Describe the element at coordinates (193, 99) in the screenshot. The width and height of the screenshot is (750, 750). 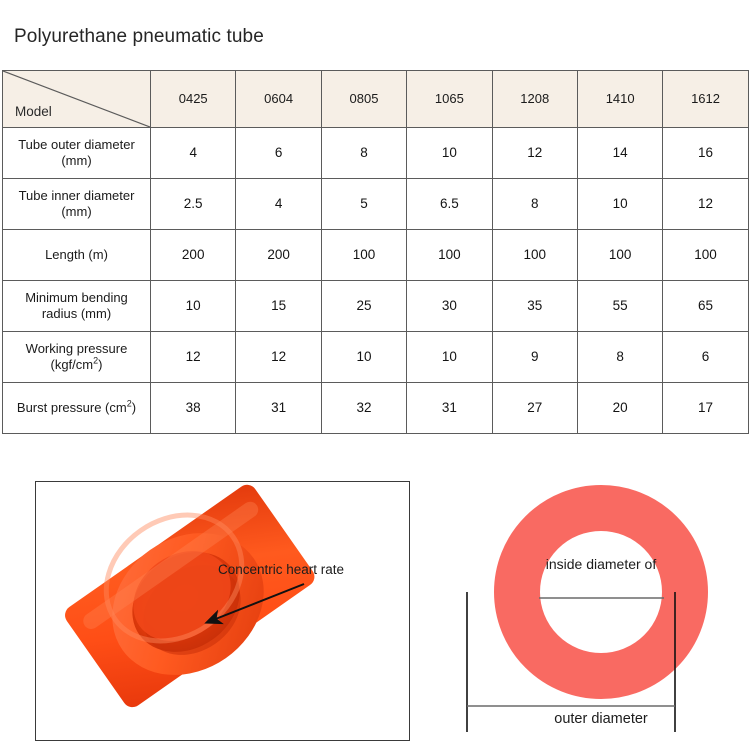
I see `column-header-0425: 0425` at that location.